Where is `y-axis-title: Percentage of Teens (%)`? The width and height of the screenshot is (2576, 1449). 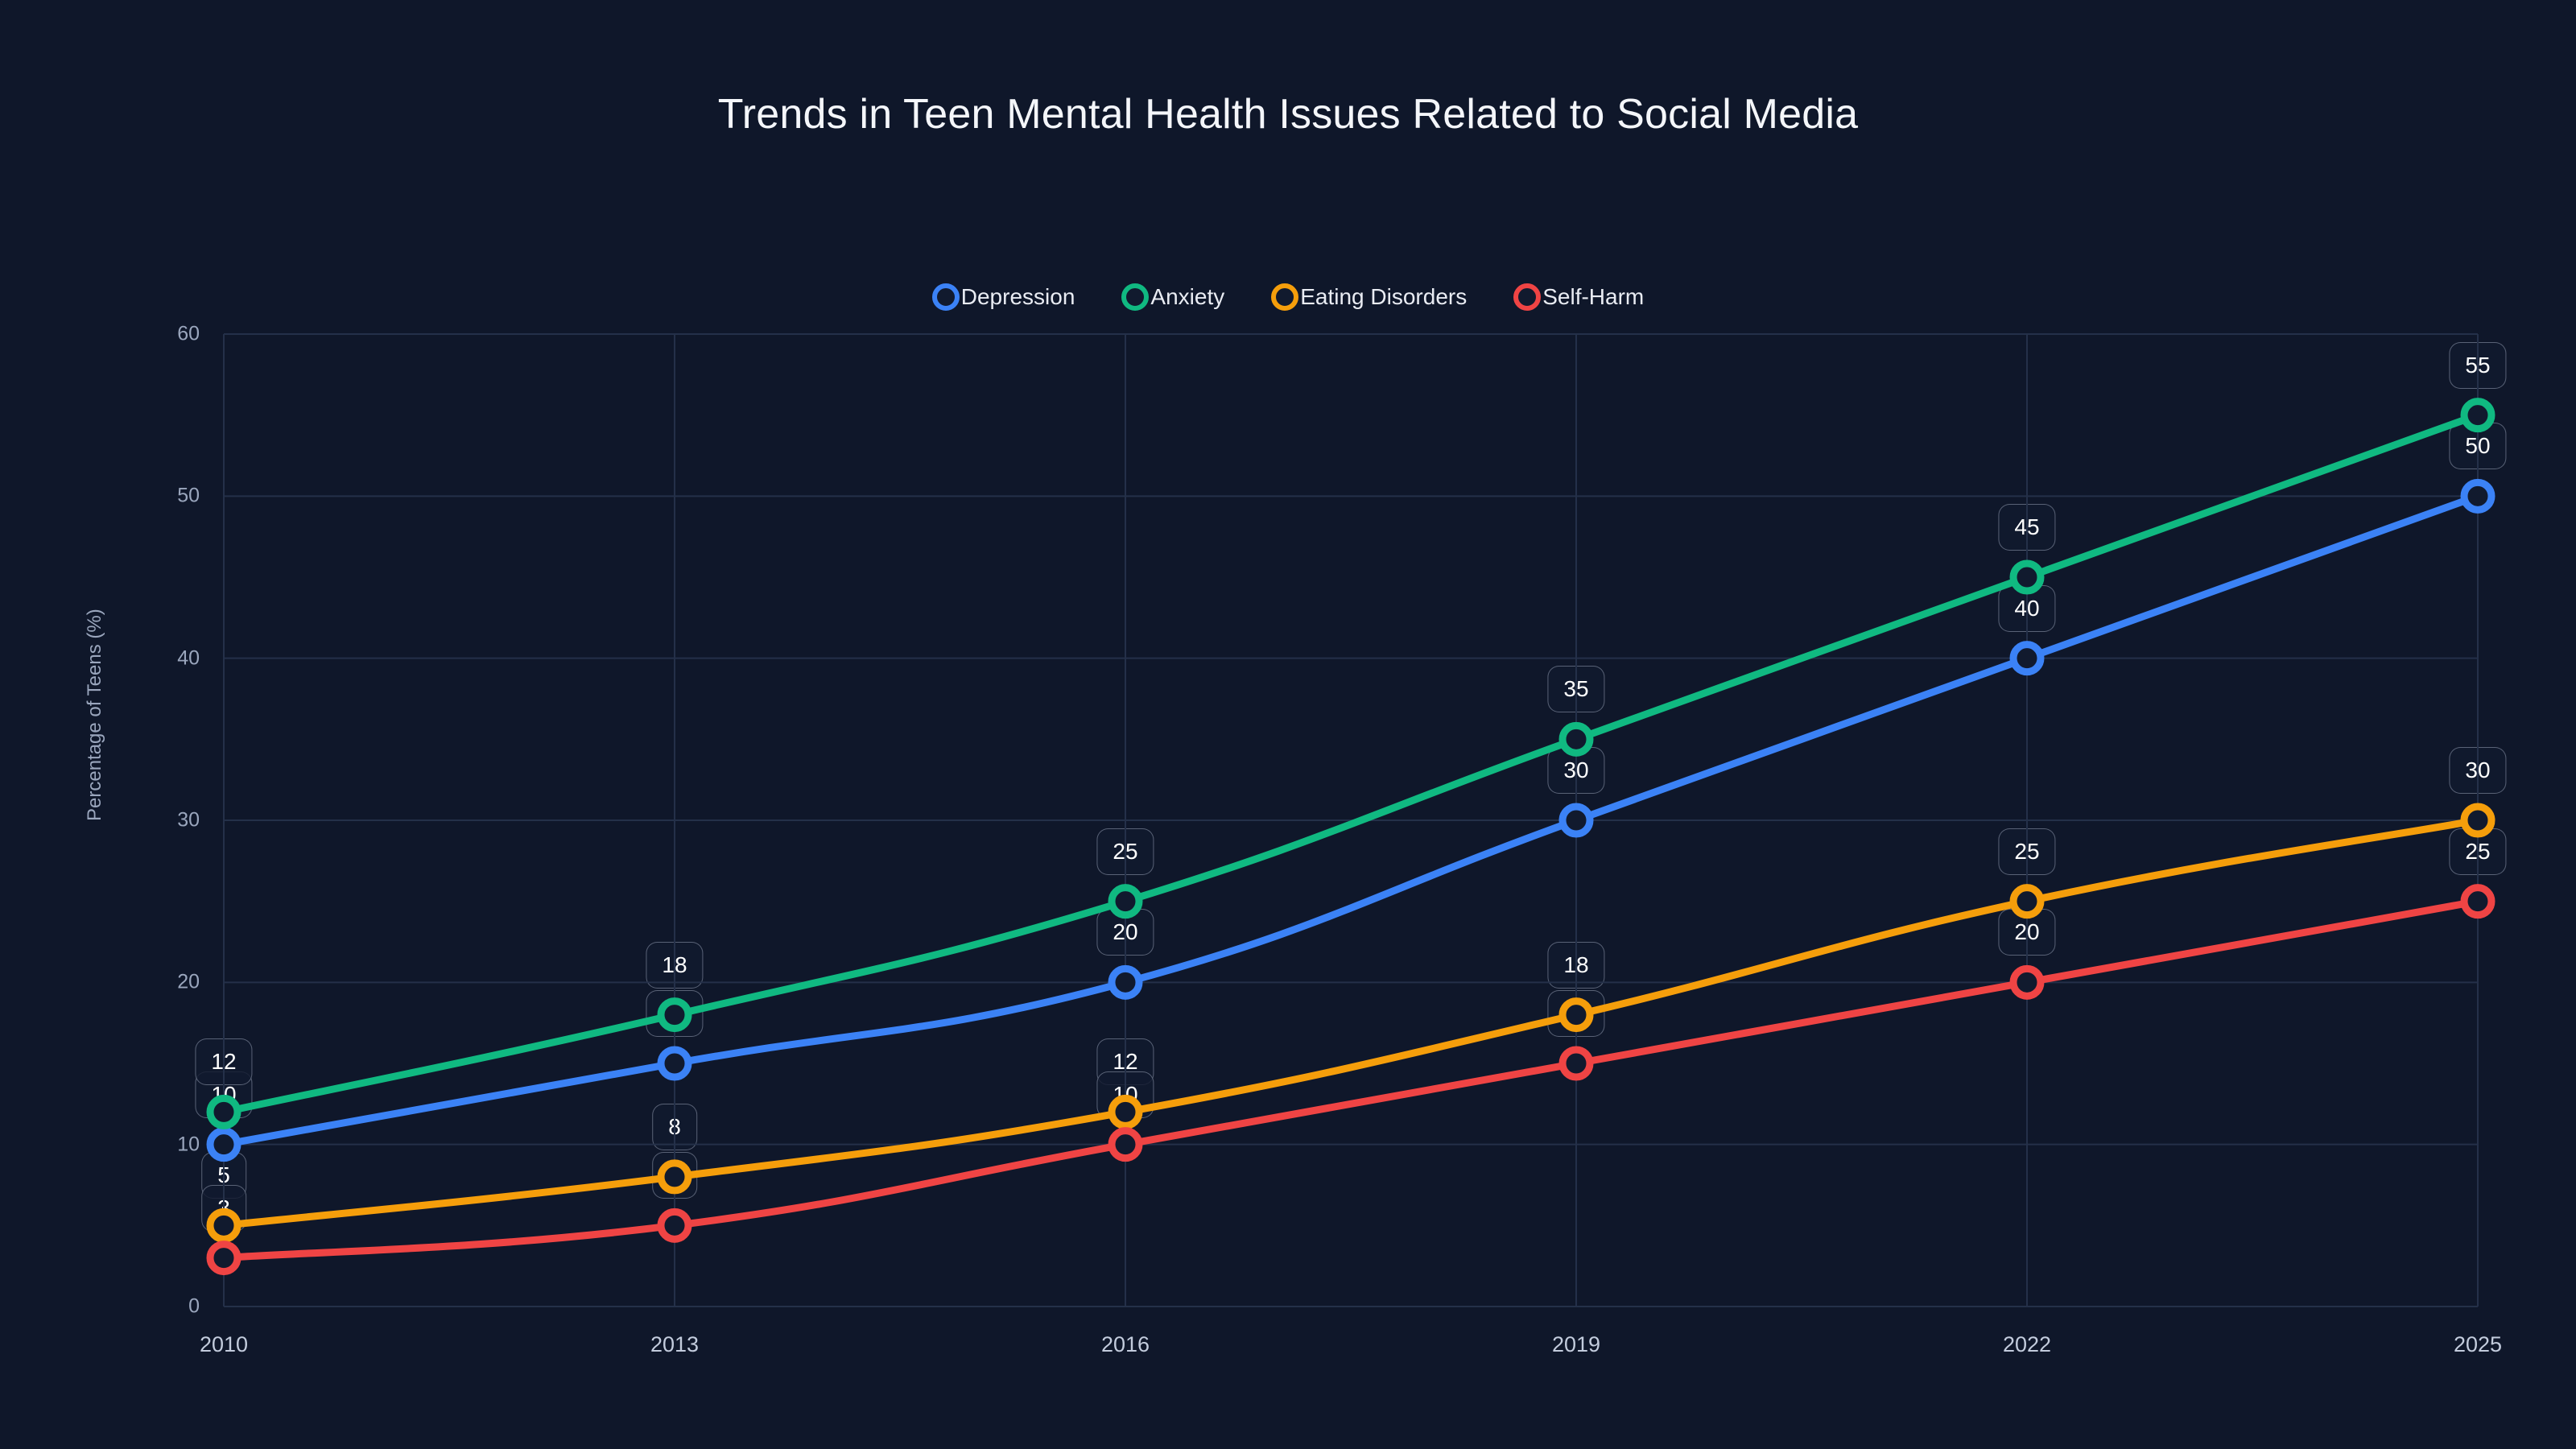 y-axis-title: Percentage of Teens (%) is located at coordinates (94, 715).